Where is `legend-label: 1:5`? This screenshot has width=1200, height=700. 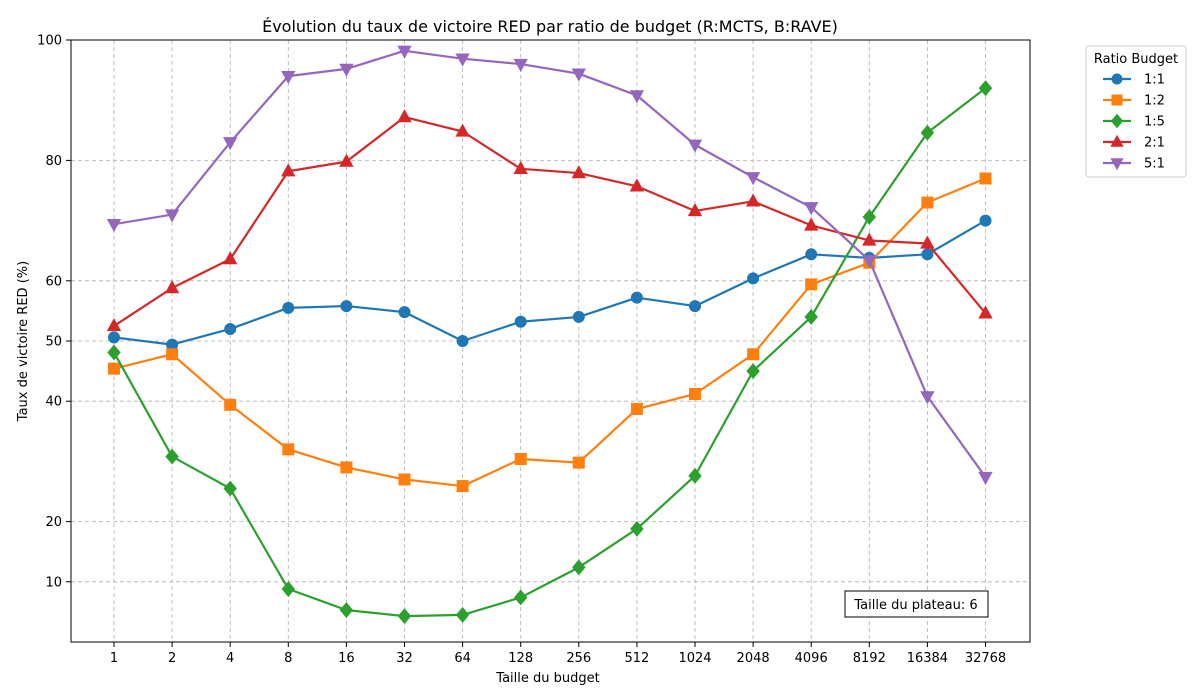
legend-label: 1:5 is located at coordinates (1154, 122).